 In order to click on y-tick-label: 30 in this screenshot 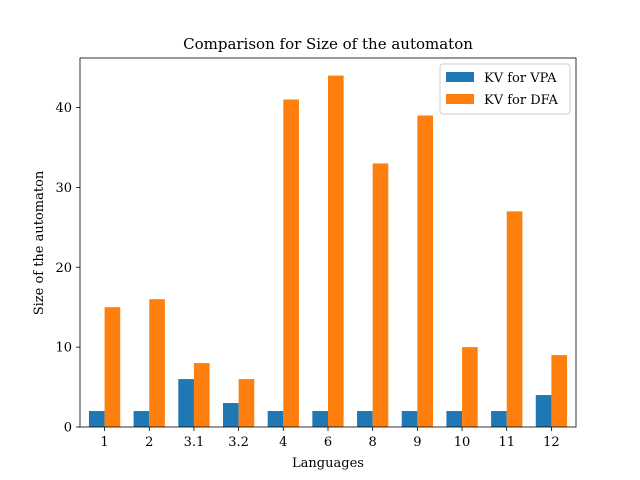, I will do `click(63, 188)`.